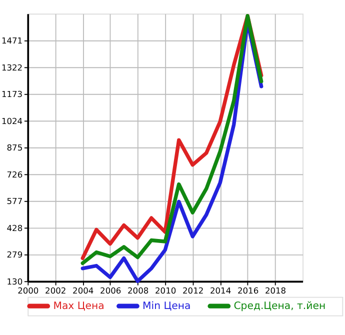 Image resolution: width=345 pixels, height=335 pixels. Describe the element at coordinates (55, 291) in the screenshot. I see `x-tick-label: 2002` at that location.